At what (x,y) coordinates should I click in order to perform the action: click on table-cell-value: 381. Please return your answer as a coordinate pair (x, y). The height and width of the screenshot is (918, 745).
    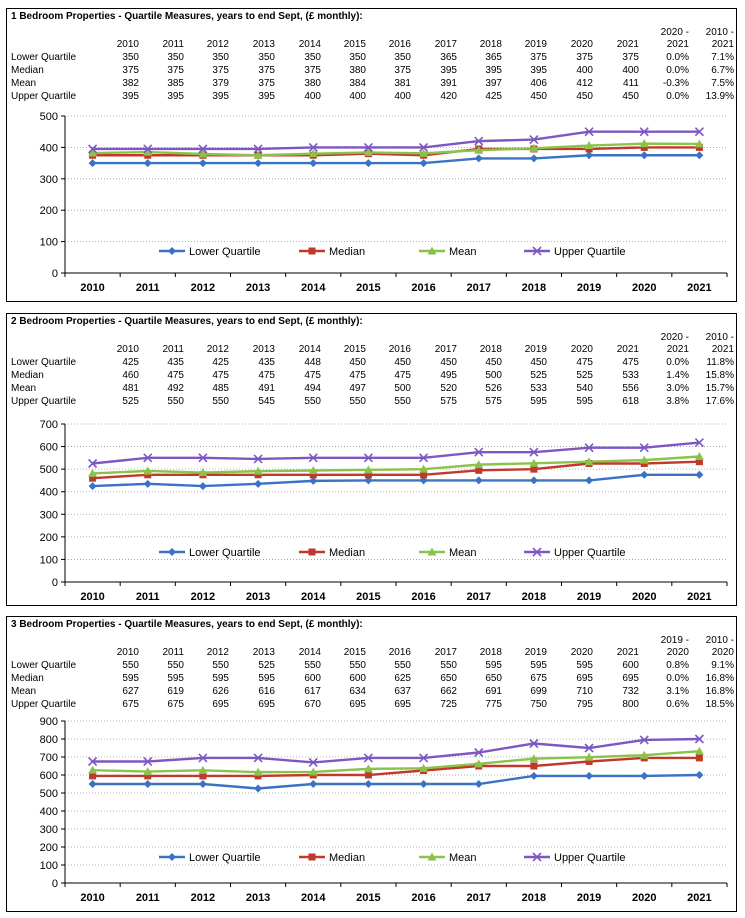
    Looking at the image, I should click on (402, 83).